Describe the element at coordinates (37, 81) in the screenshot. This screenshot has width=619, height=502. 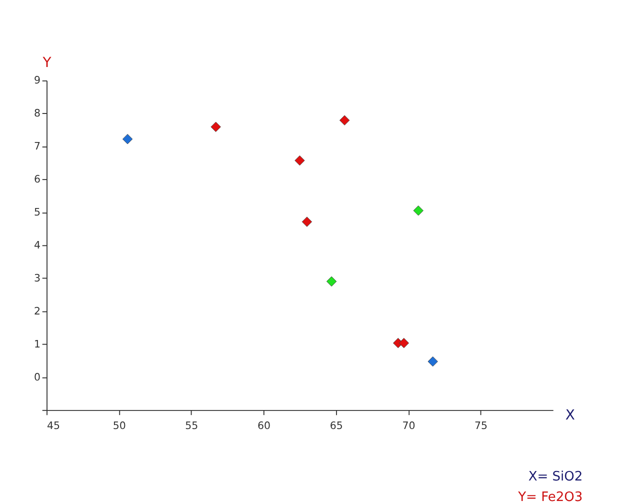
I see `y-tick-label: 9` at that location.